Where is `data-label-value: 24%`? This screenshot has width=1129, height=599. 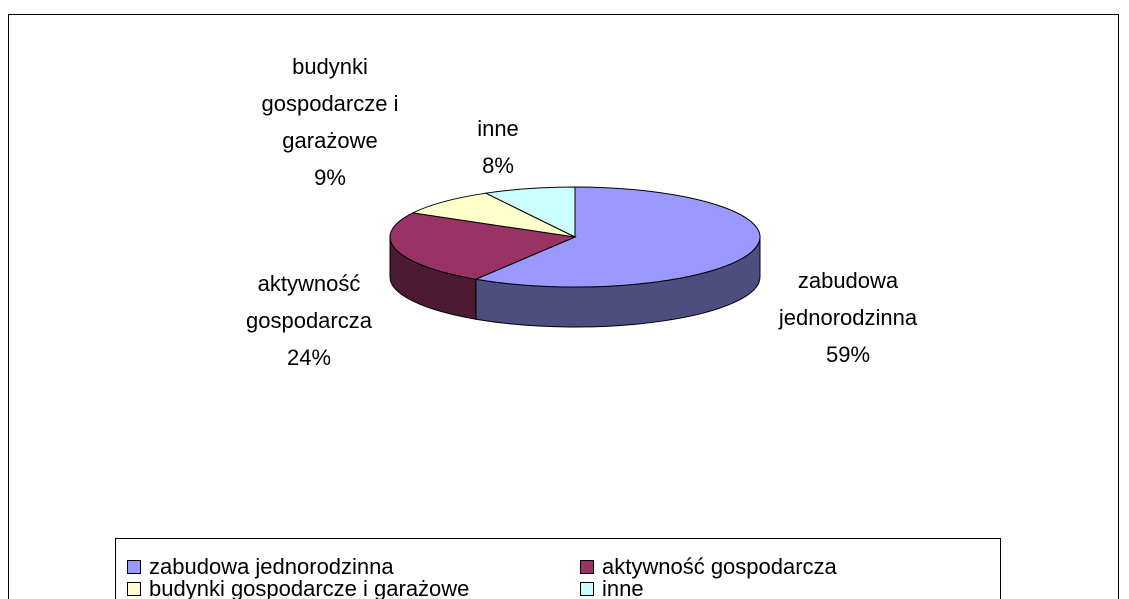
data-label-value: 24% is located at coordinates (309, 357).